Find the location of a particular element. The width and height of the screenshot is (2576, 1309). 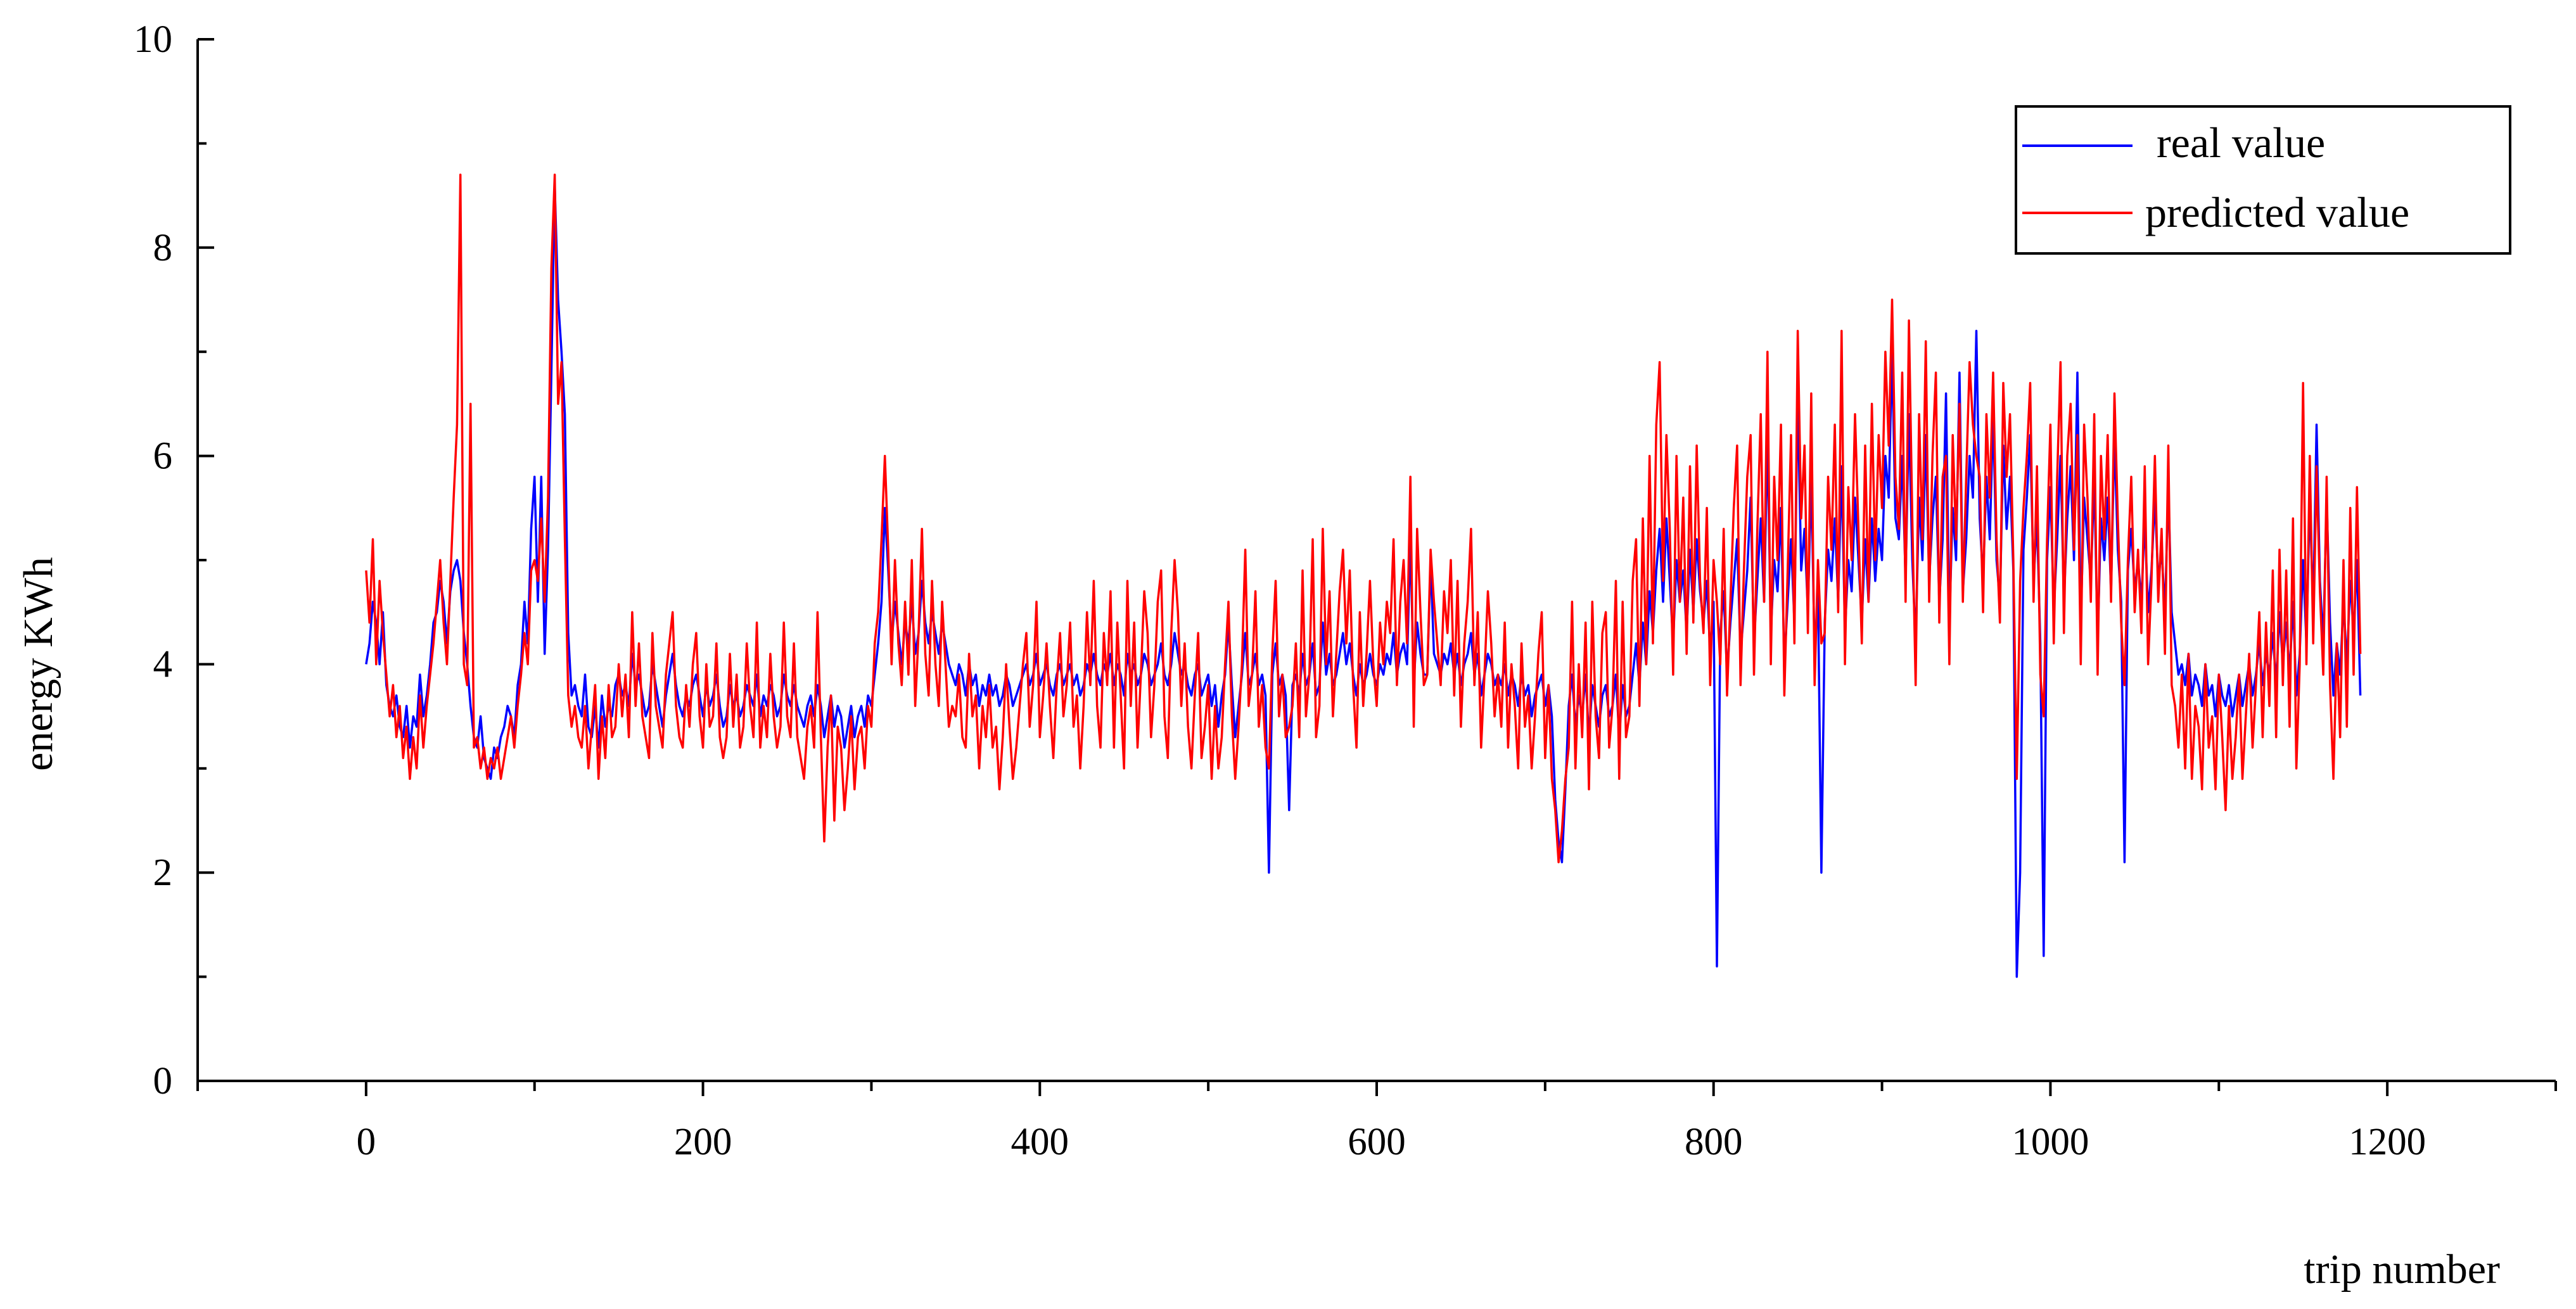

y-tick-label: 4 is located at coordinates (163, 664).